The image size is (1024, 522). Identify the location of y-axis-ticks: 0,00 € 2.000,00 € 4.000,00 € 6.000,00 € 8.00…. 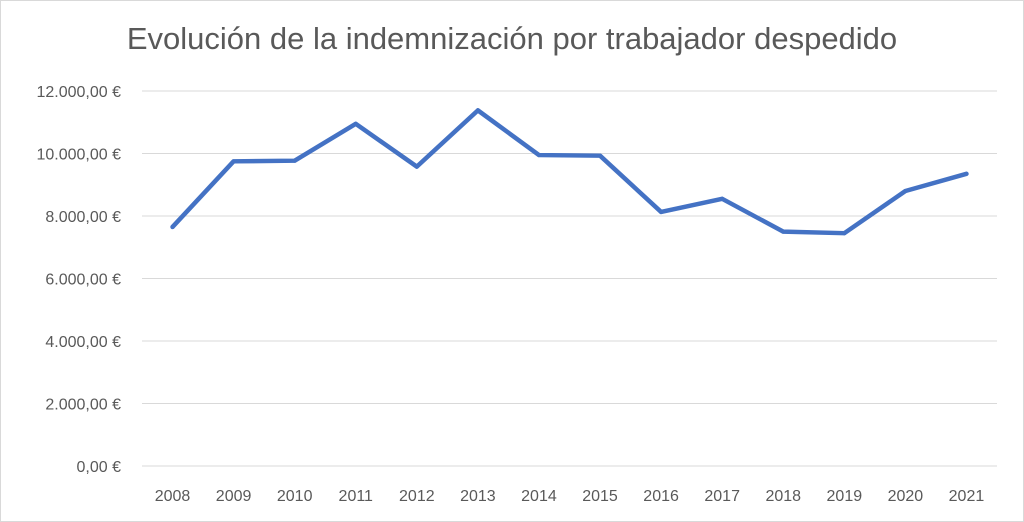
(78, 280).